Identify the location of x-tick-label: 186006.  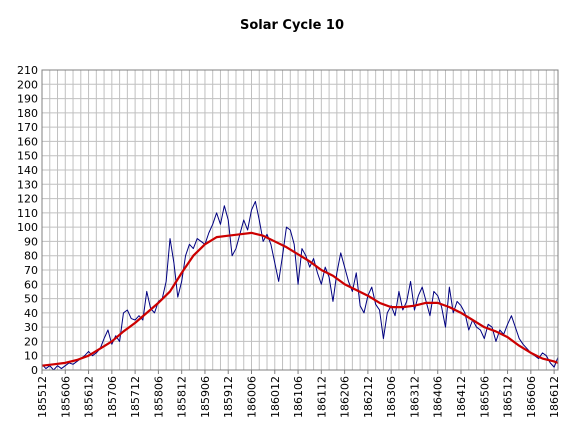
(252, 397).